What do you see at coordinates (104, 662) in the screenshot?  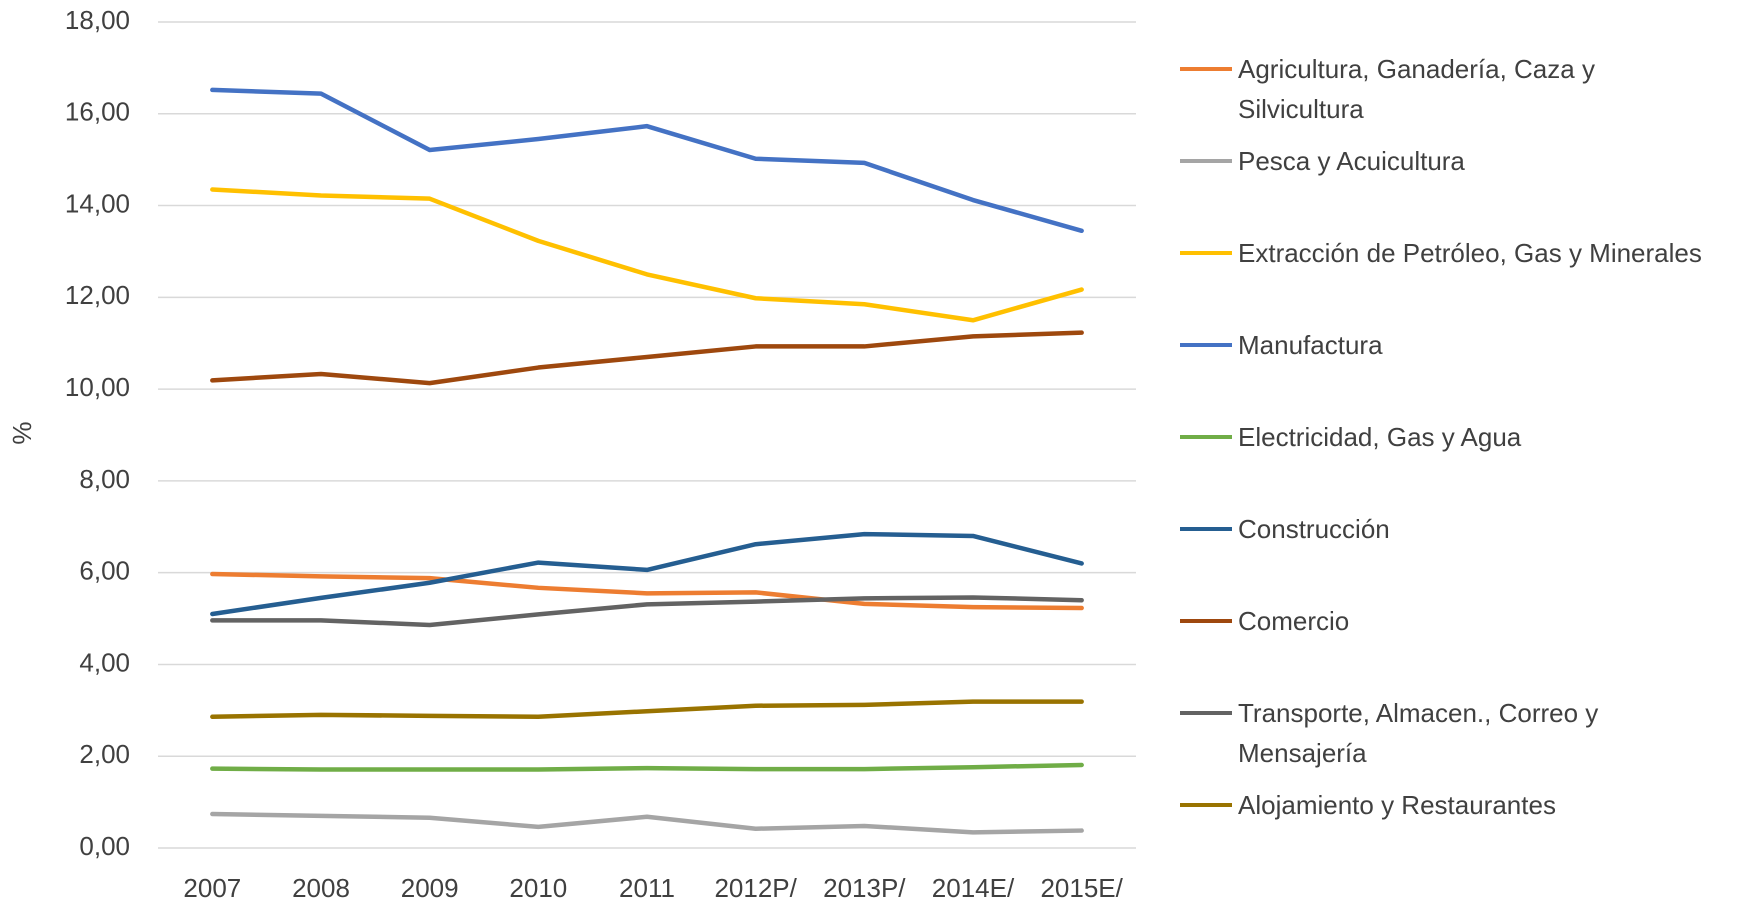 I see `y-tick-label: 4,00` at bounding box center [104, 662].